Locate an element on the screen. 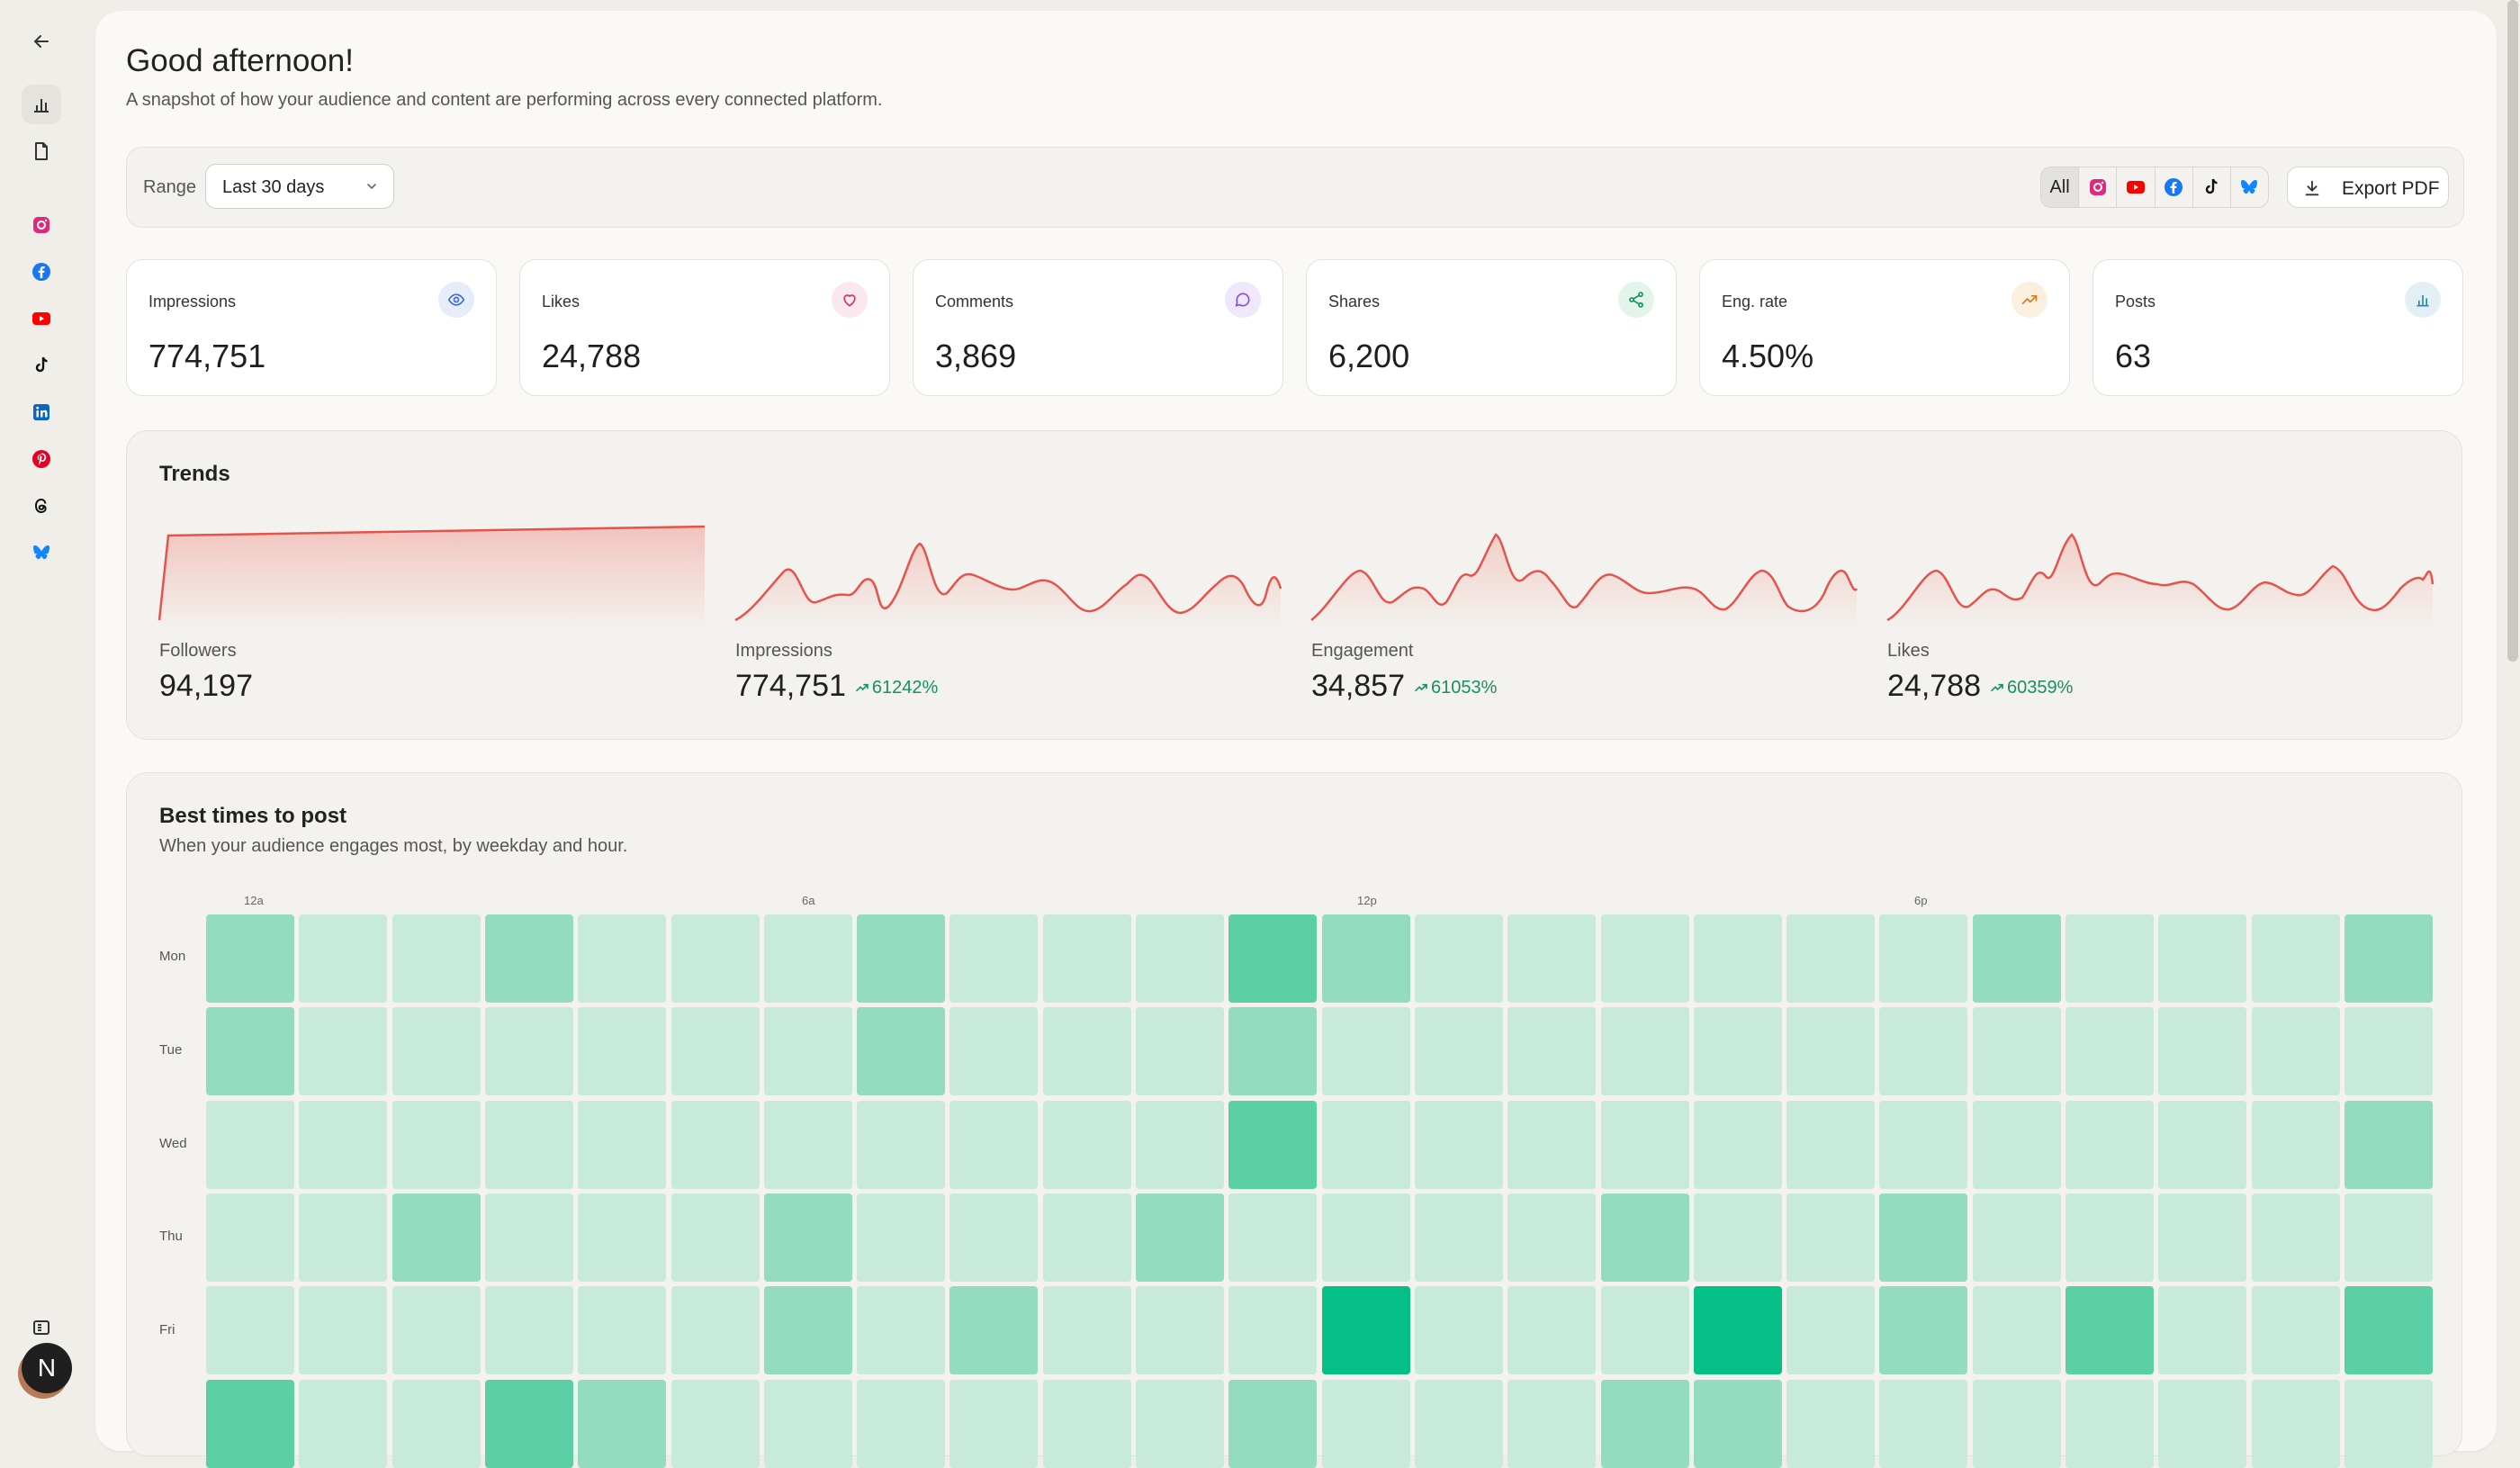  nav-bluesky is located at coordinates (42, 552).